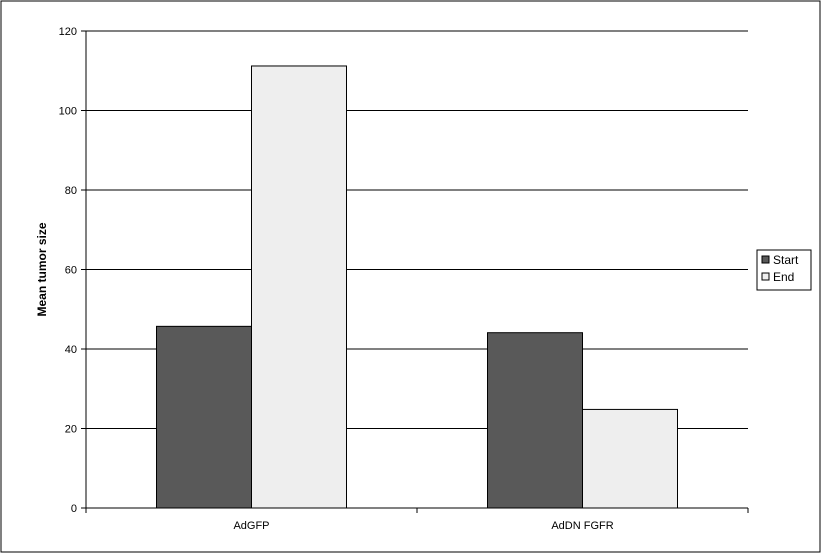  What do you see at coordinates (765, 259) in the screenshot?
I see `legend-swatch-start` at bounding box center [765, 259].